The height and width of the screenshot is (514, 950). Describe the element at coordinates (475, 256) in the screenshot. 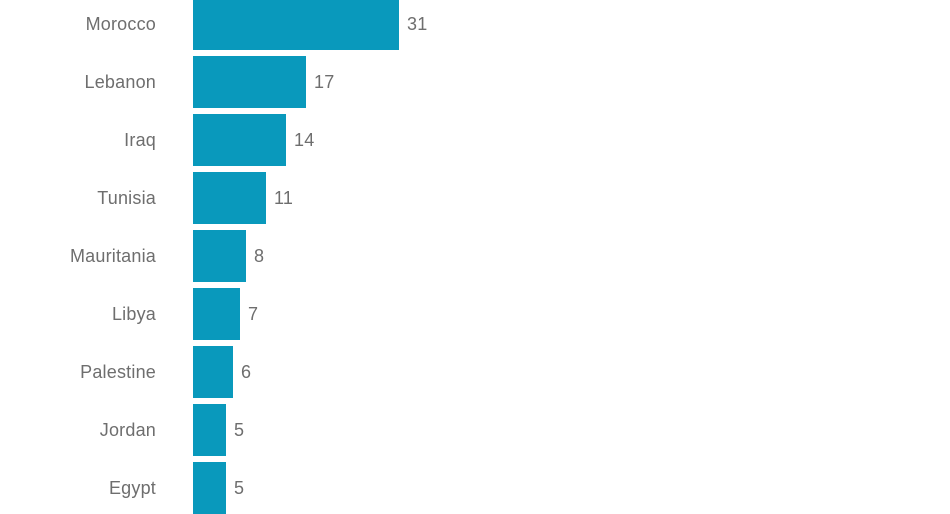

I see `bar-row: Mauritania 8` at that location.